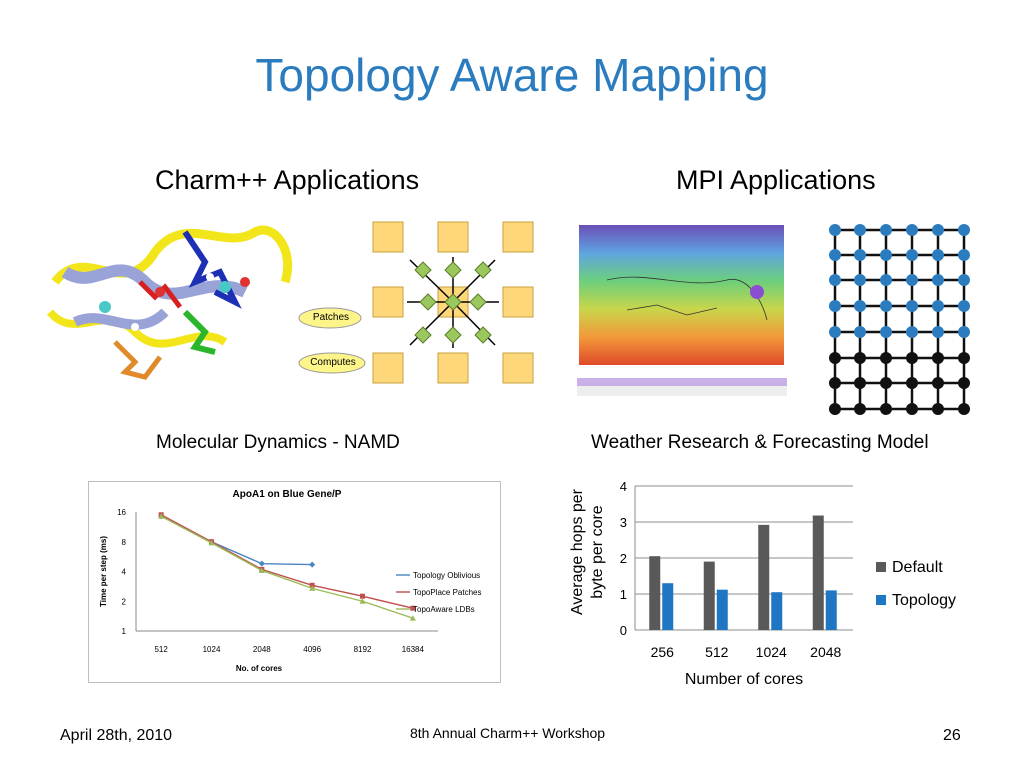  Describe the element at coordinates (623, 630) in the screenshot. I see `y-tick-label: 0` at that location.